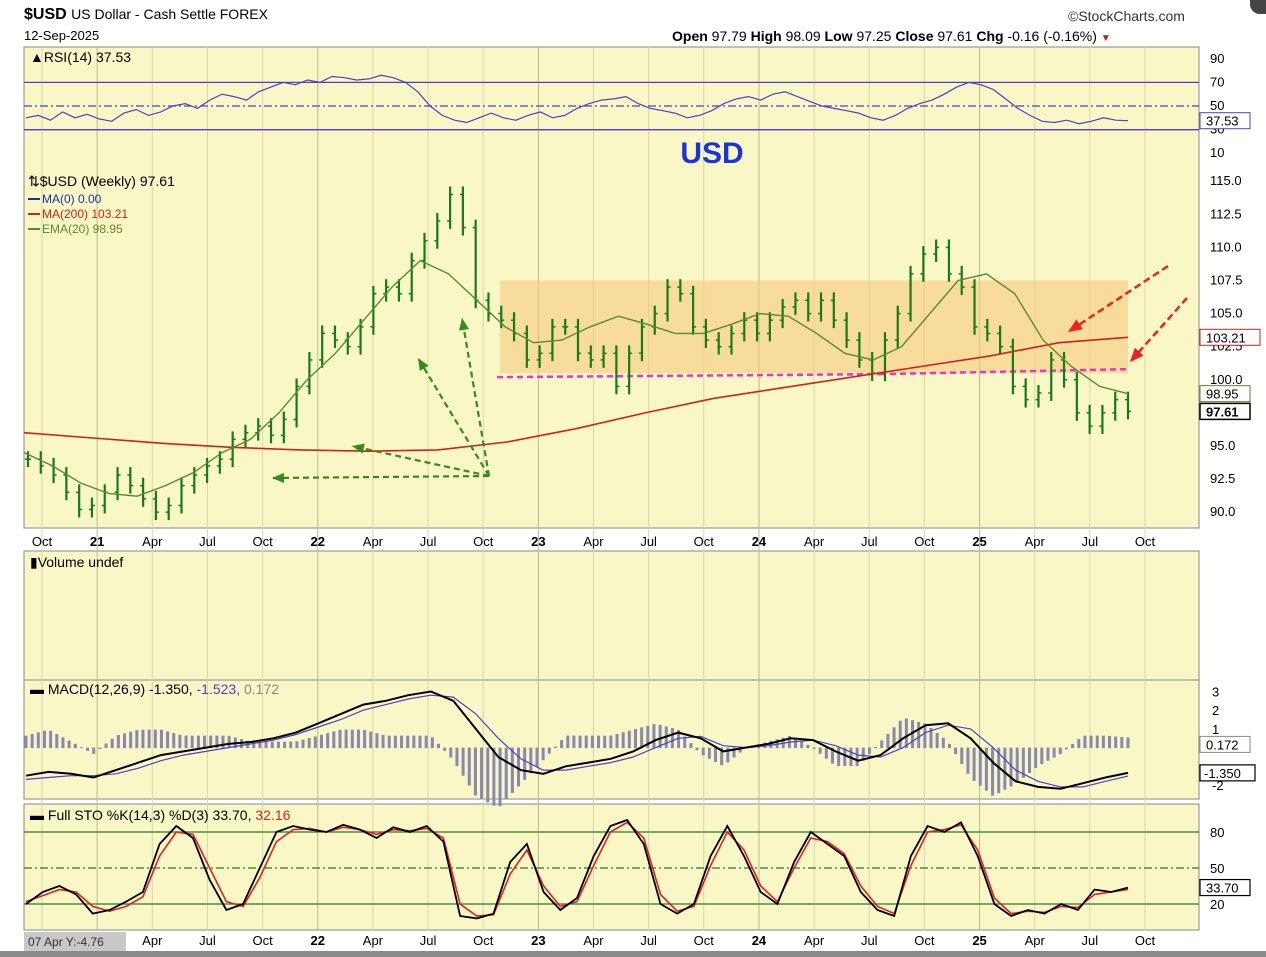  I want to click on sto-x-tick-label: 22, so click(318, 940).